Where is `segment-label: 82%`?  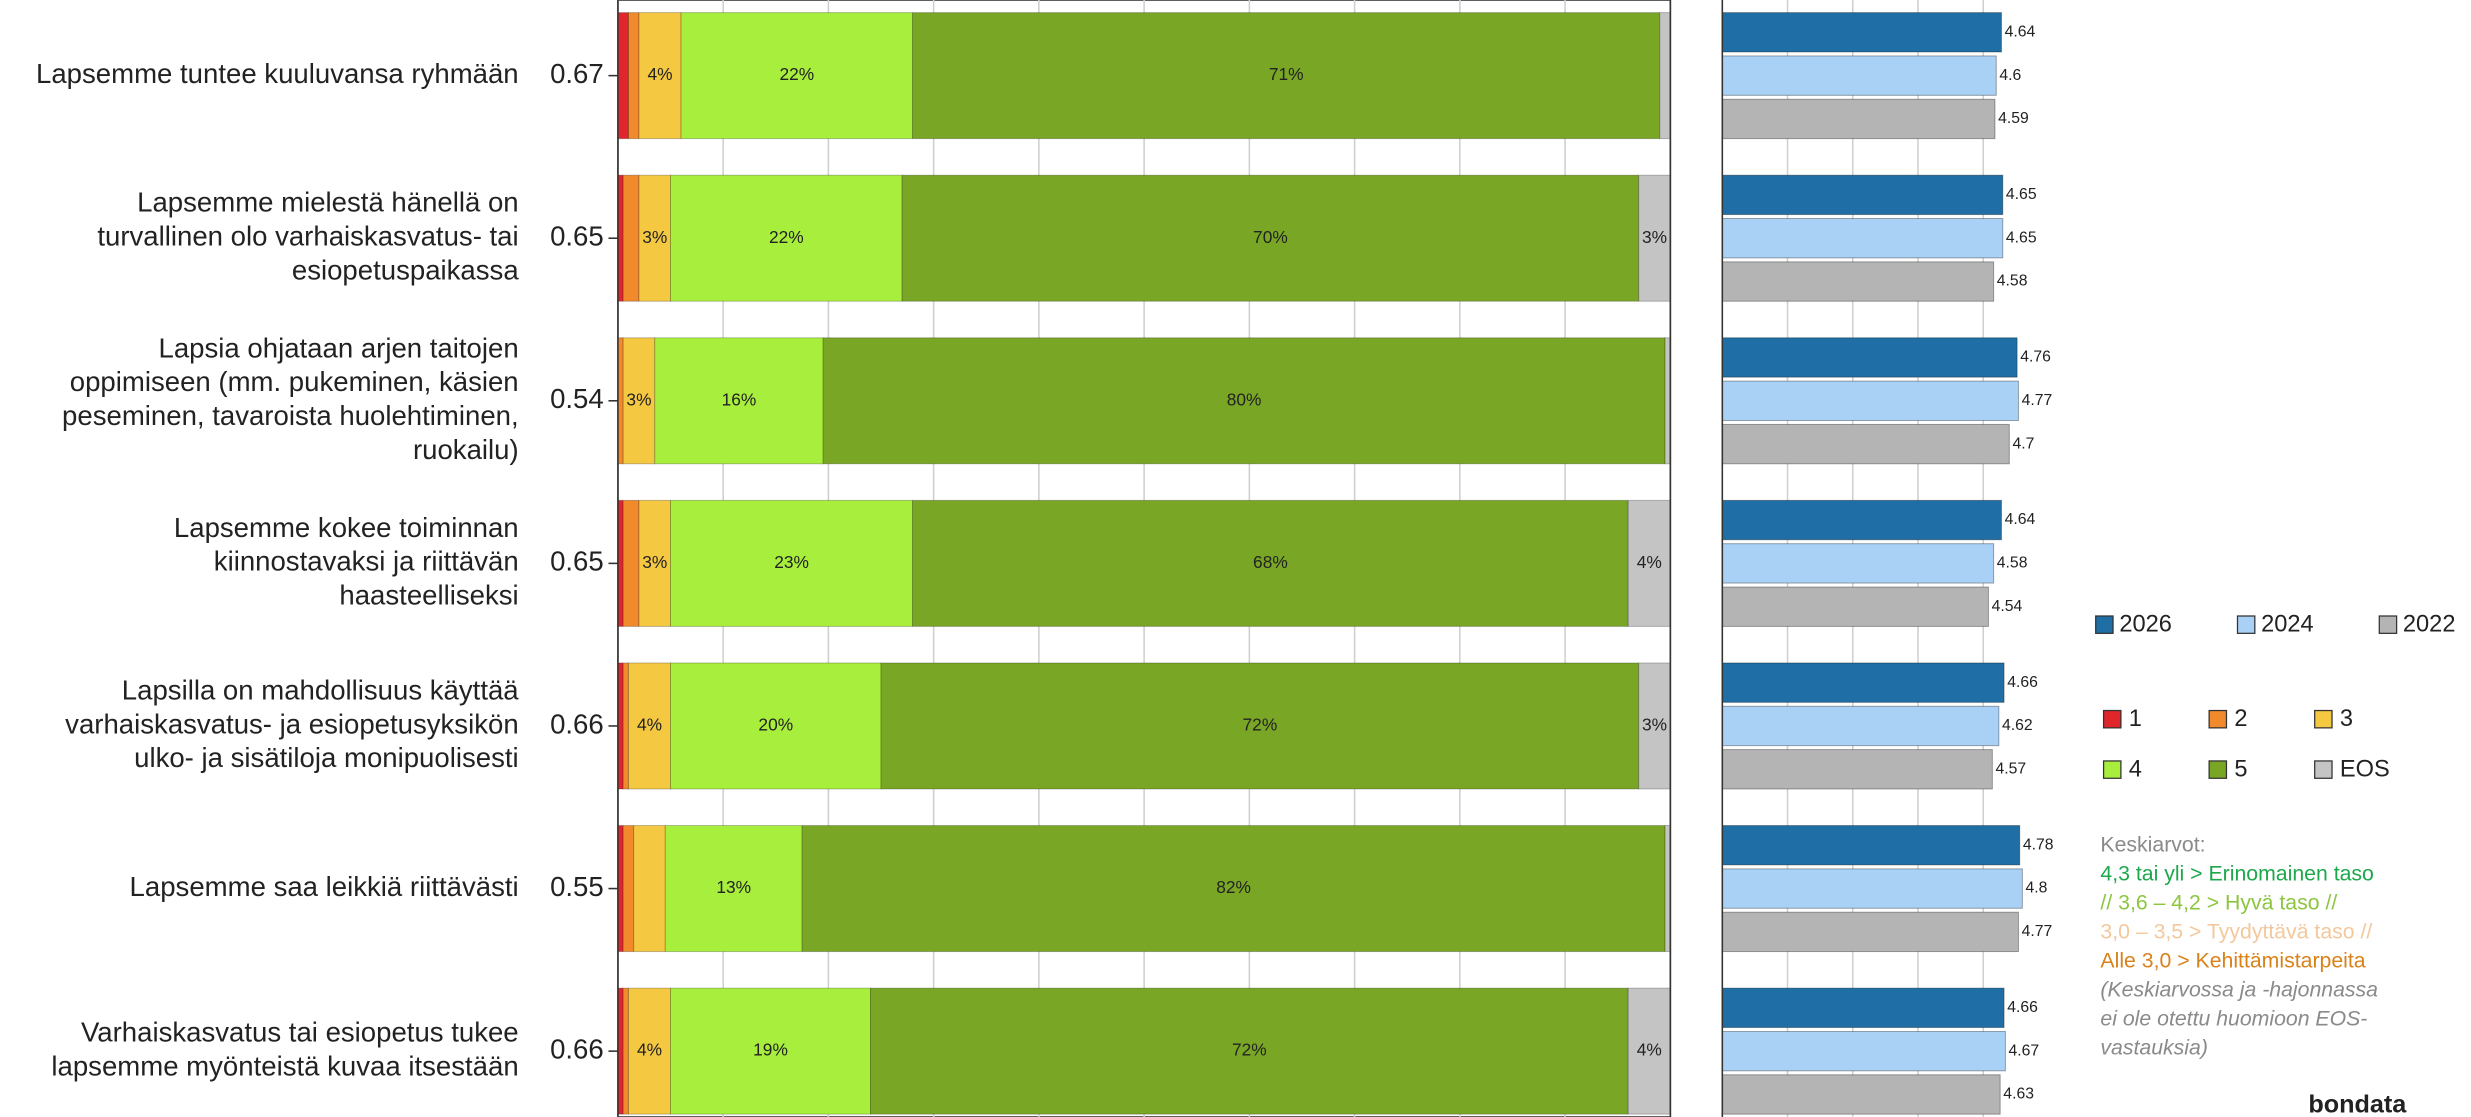 segment-label: 82% is located at coordinates (1233, 887).